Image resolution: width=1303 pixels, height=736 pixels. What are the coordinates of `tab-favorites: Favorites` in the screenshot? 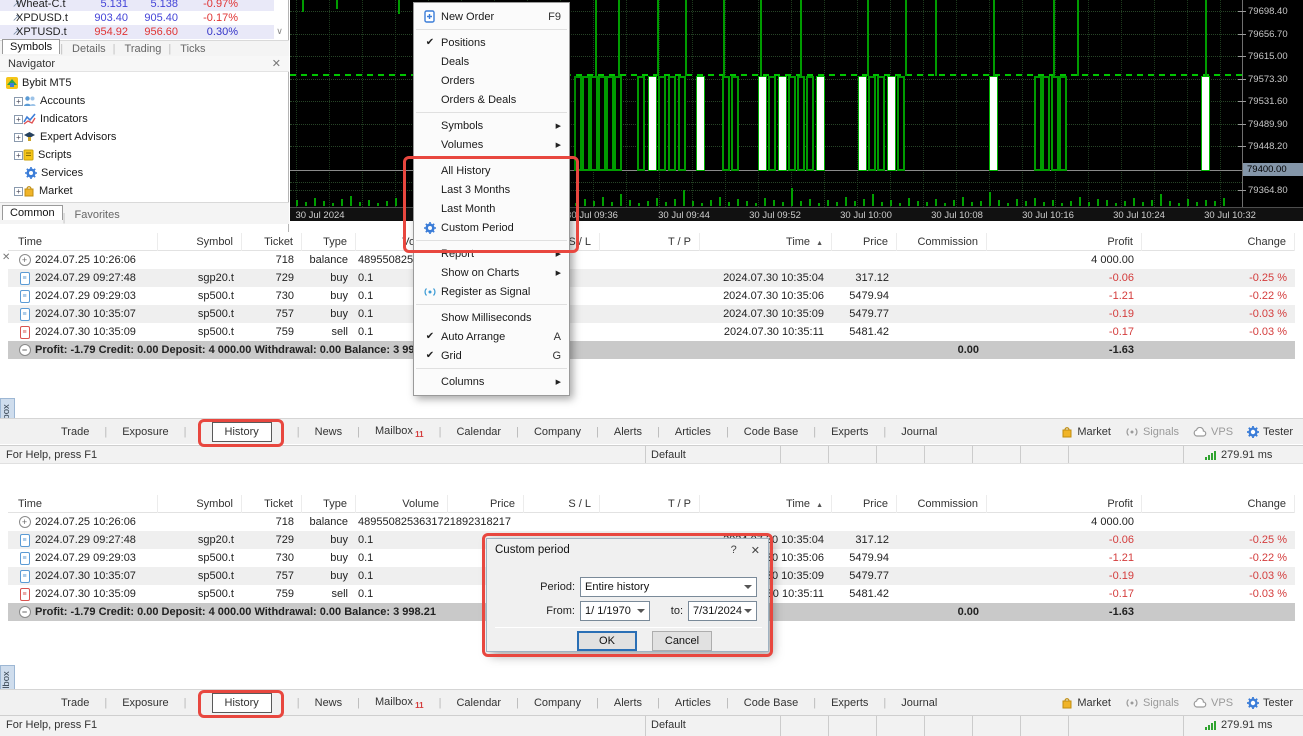 It's located at (97, 215).